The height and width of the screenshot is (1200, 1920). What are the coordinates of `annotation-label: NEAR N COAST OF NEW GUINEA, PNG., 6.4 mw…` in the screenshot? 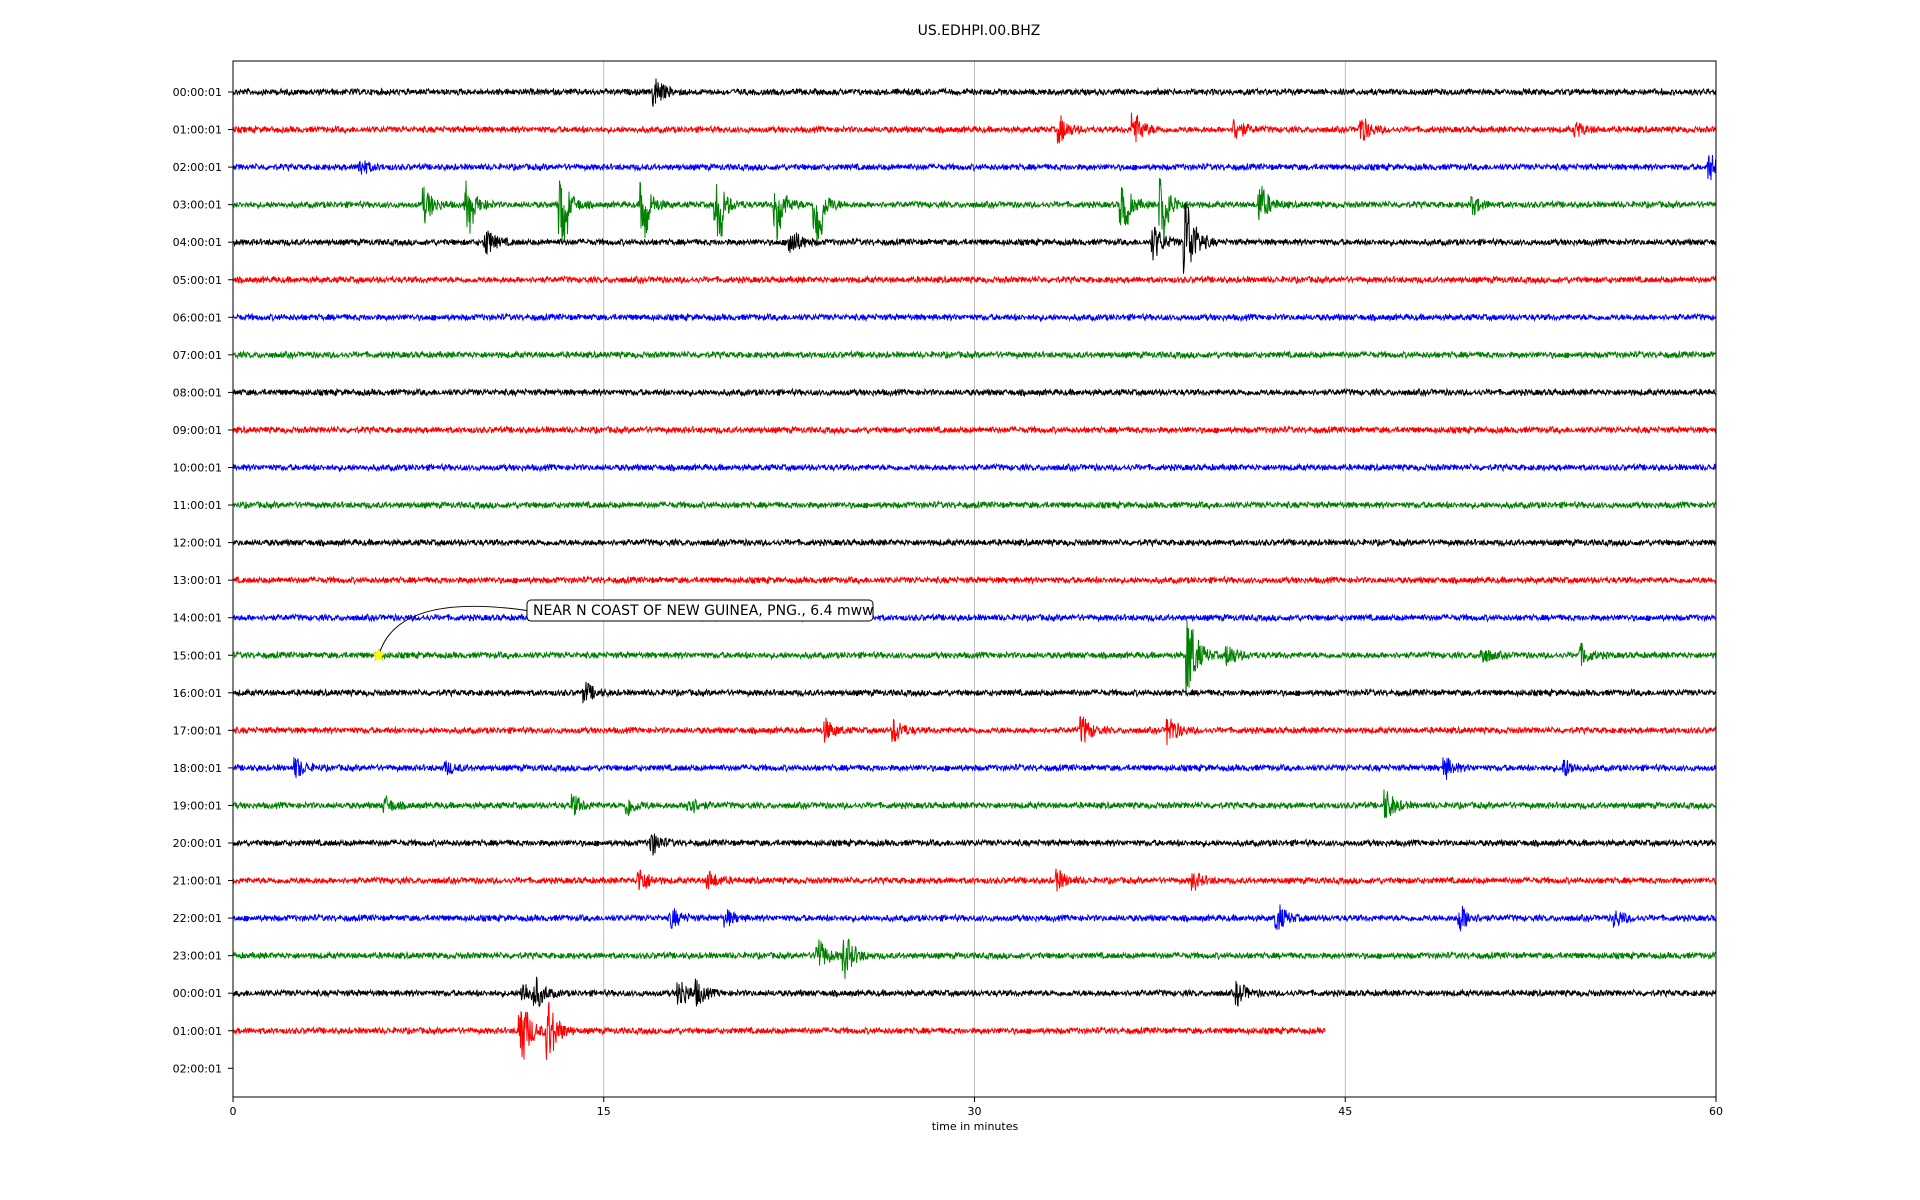 It's located at (703, 611).